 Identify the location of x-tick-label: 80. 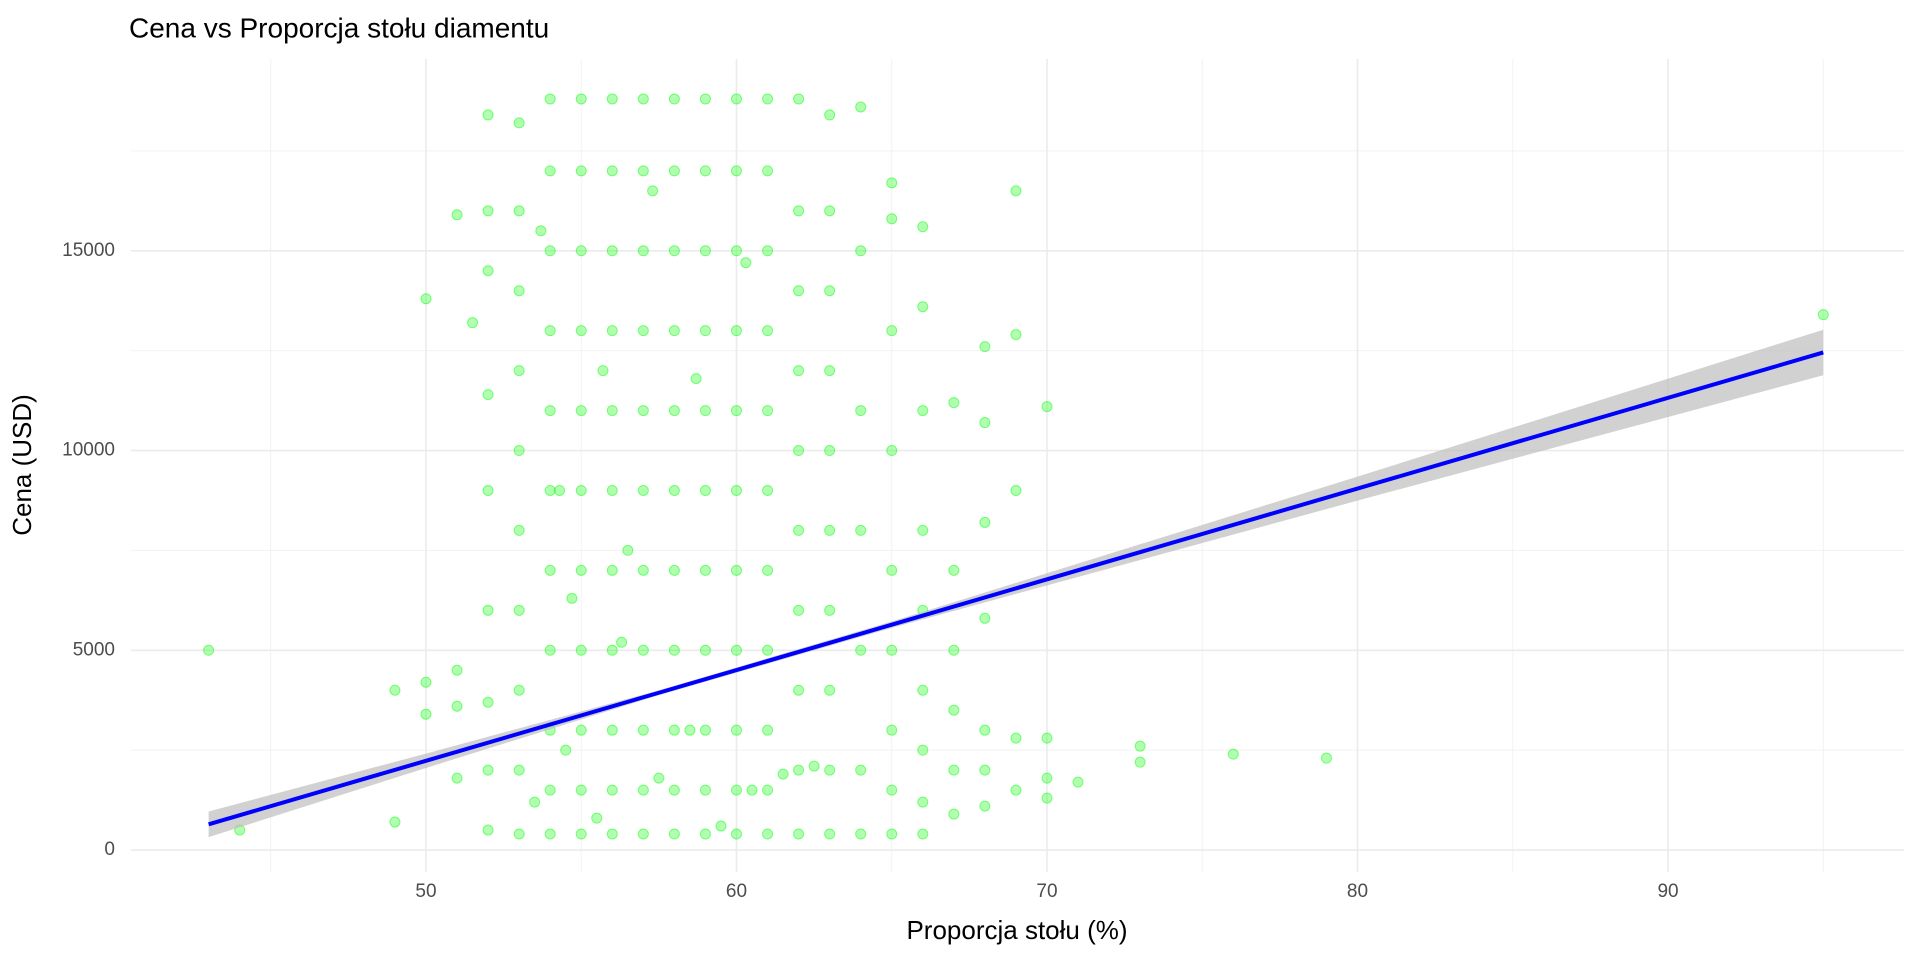
(1357, 891).